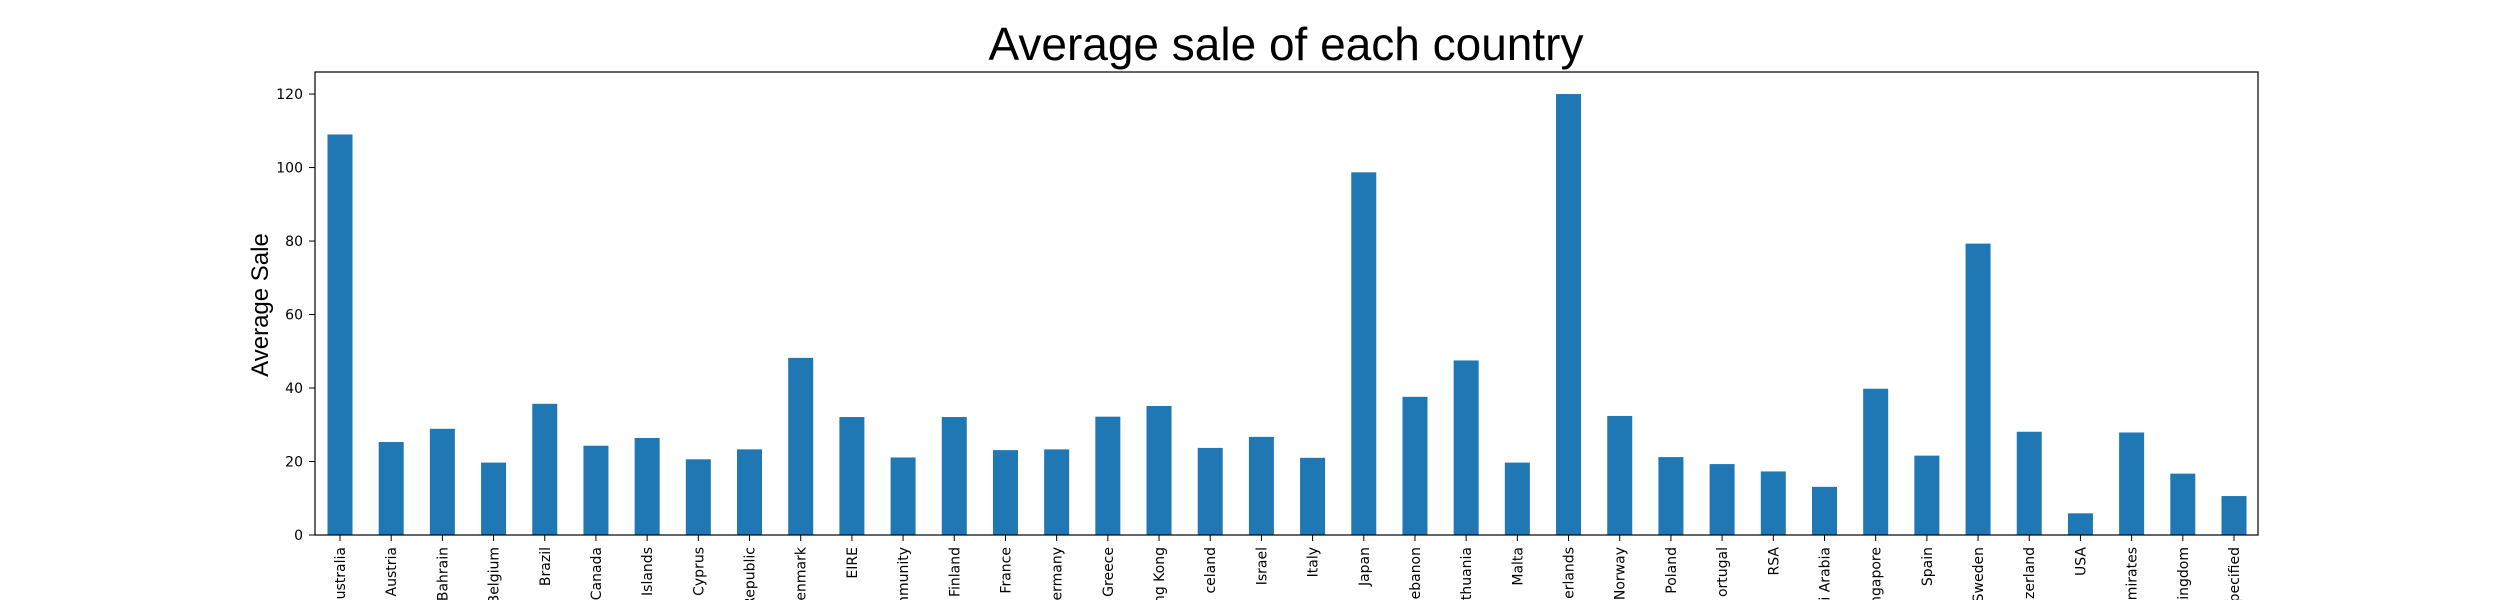 The width and height of the screenshot is (2500, 600). I want to click on y-tick-label: 0, so click(298, 536).